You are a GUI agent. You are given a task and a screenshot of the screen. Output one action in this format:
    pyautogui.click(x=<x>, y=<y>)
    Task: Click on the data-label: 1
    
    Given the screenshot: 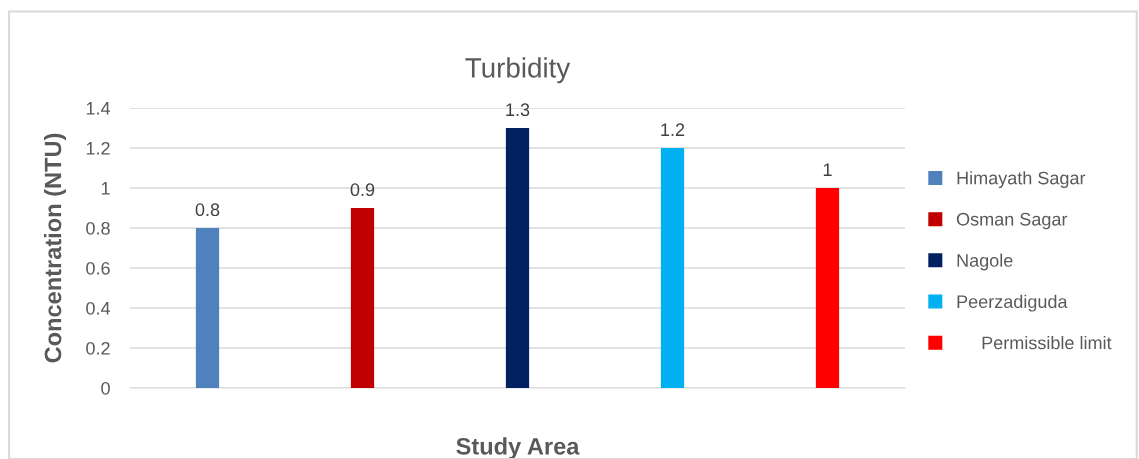 What is the action you would take?
    pyautogui.click(x=827, y=169)
    